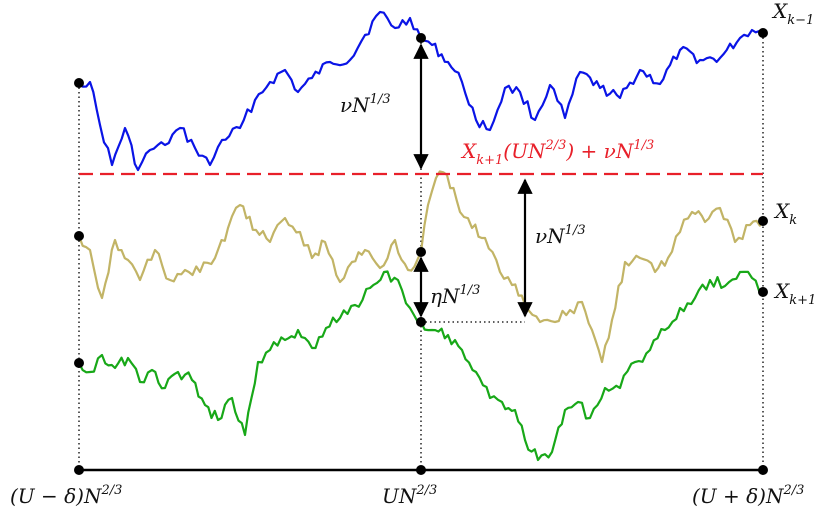  I want to click on dot-left-middle, so click(79, 236).